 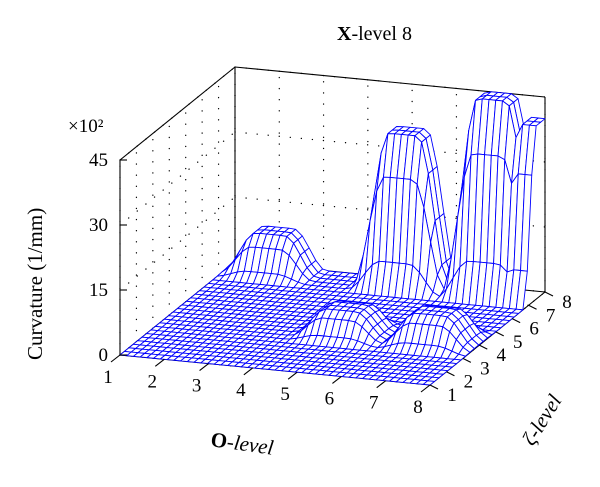 I want to click on x-tick-label: 7, so click(x=374, y=403).